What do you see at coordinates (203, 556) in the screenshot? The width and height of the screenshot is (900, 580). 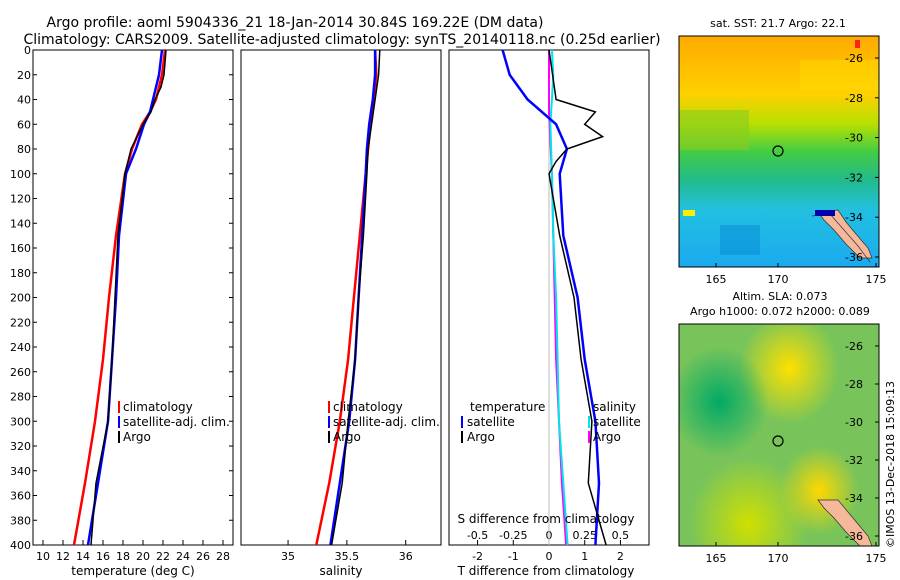 I see `x-tick-label: 26` at bounding box center [203, 556].